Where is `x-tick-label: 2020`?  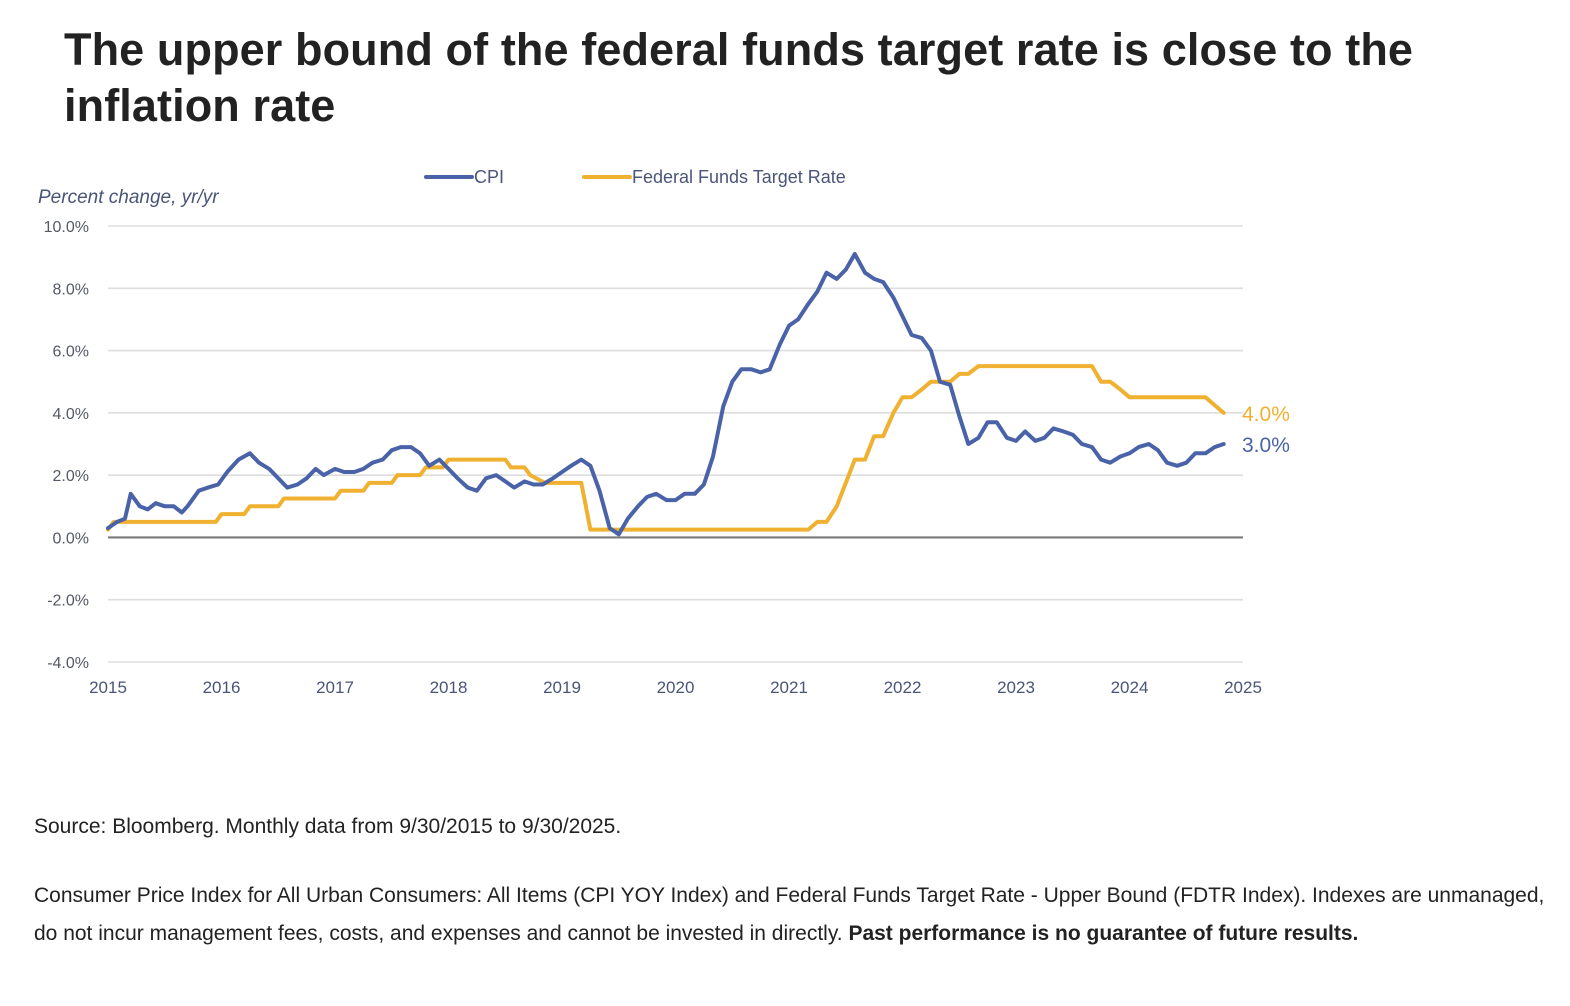
x-tick-label: 2020 is located at coordinates (676, 687).